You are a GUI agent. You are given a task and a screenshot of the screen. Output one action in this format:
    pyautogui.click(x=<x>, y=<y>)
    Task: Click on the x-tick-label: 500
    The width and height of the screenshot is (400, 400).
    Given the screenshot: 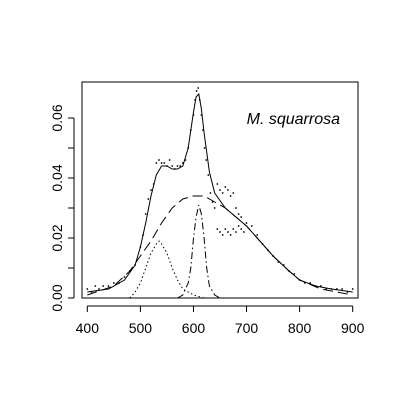 What is the action you would take?
    pyautogui.click(x=141, y=328)
    